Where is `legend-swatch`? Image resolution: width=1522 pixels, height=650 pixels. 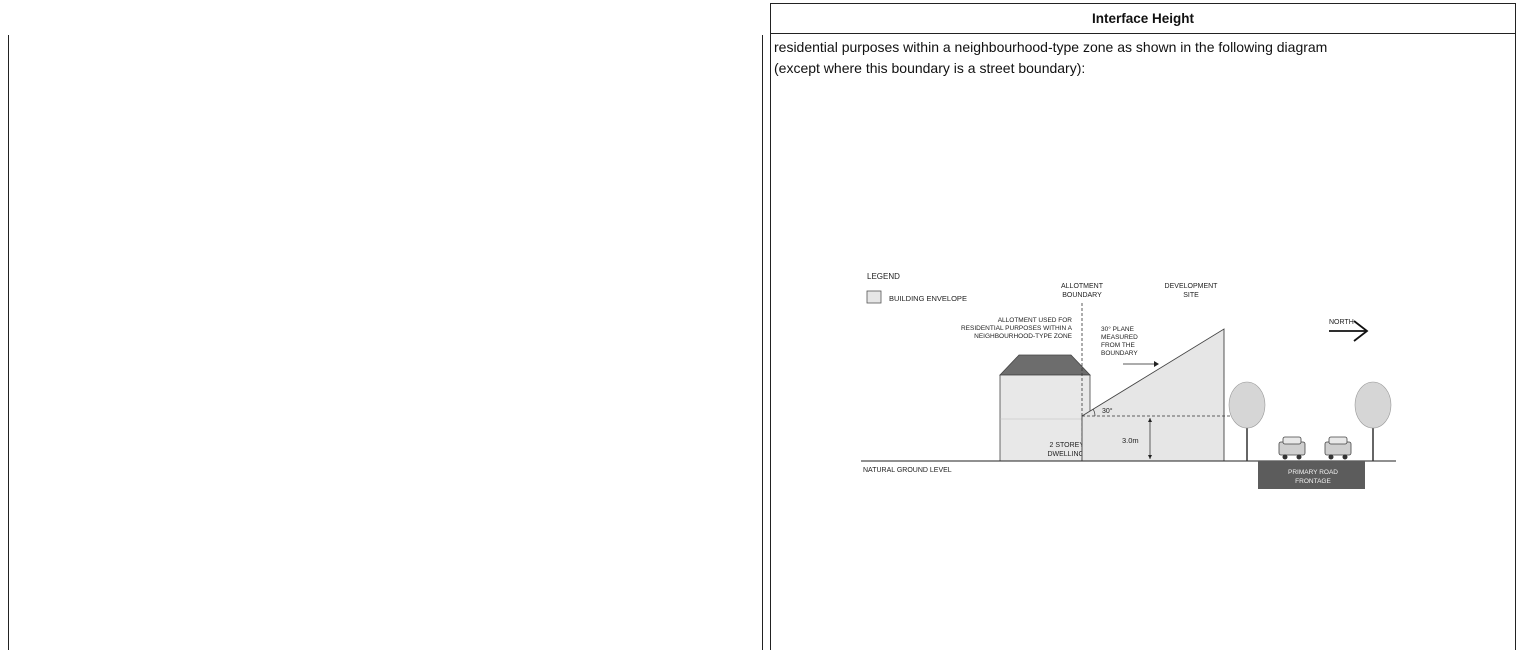 legend-swatch is located at coordinates (874, 297).